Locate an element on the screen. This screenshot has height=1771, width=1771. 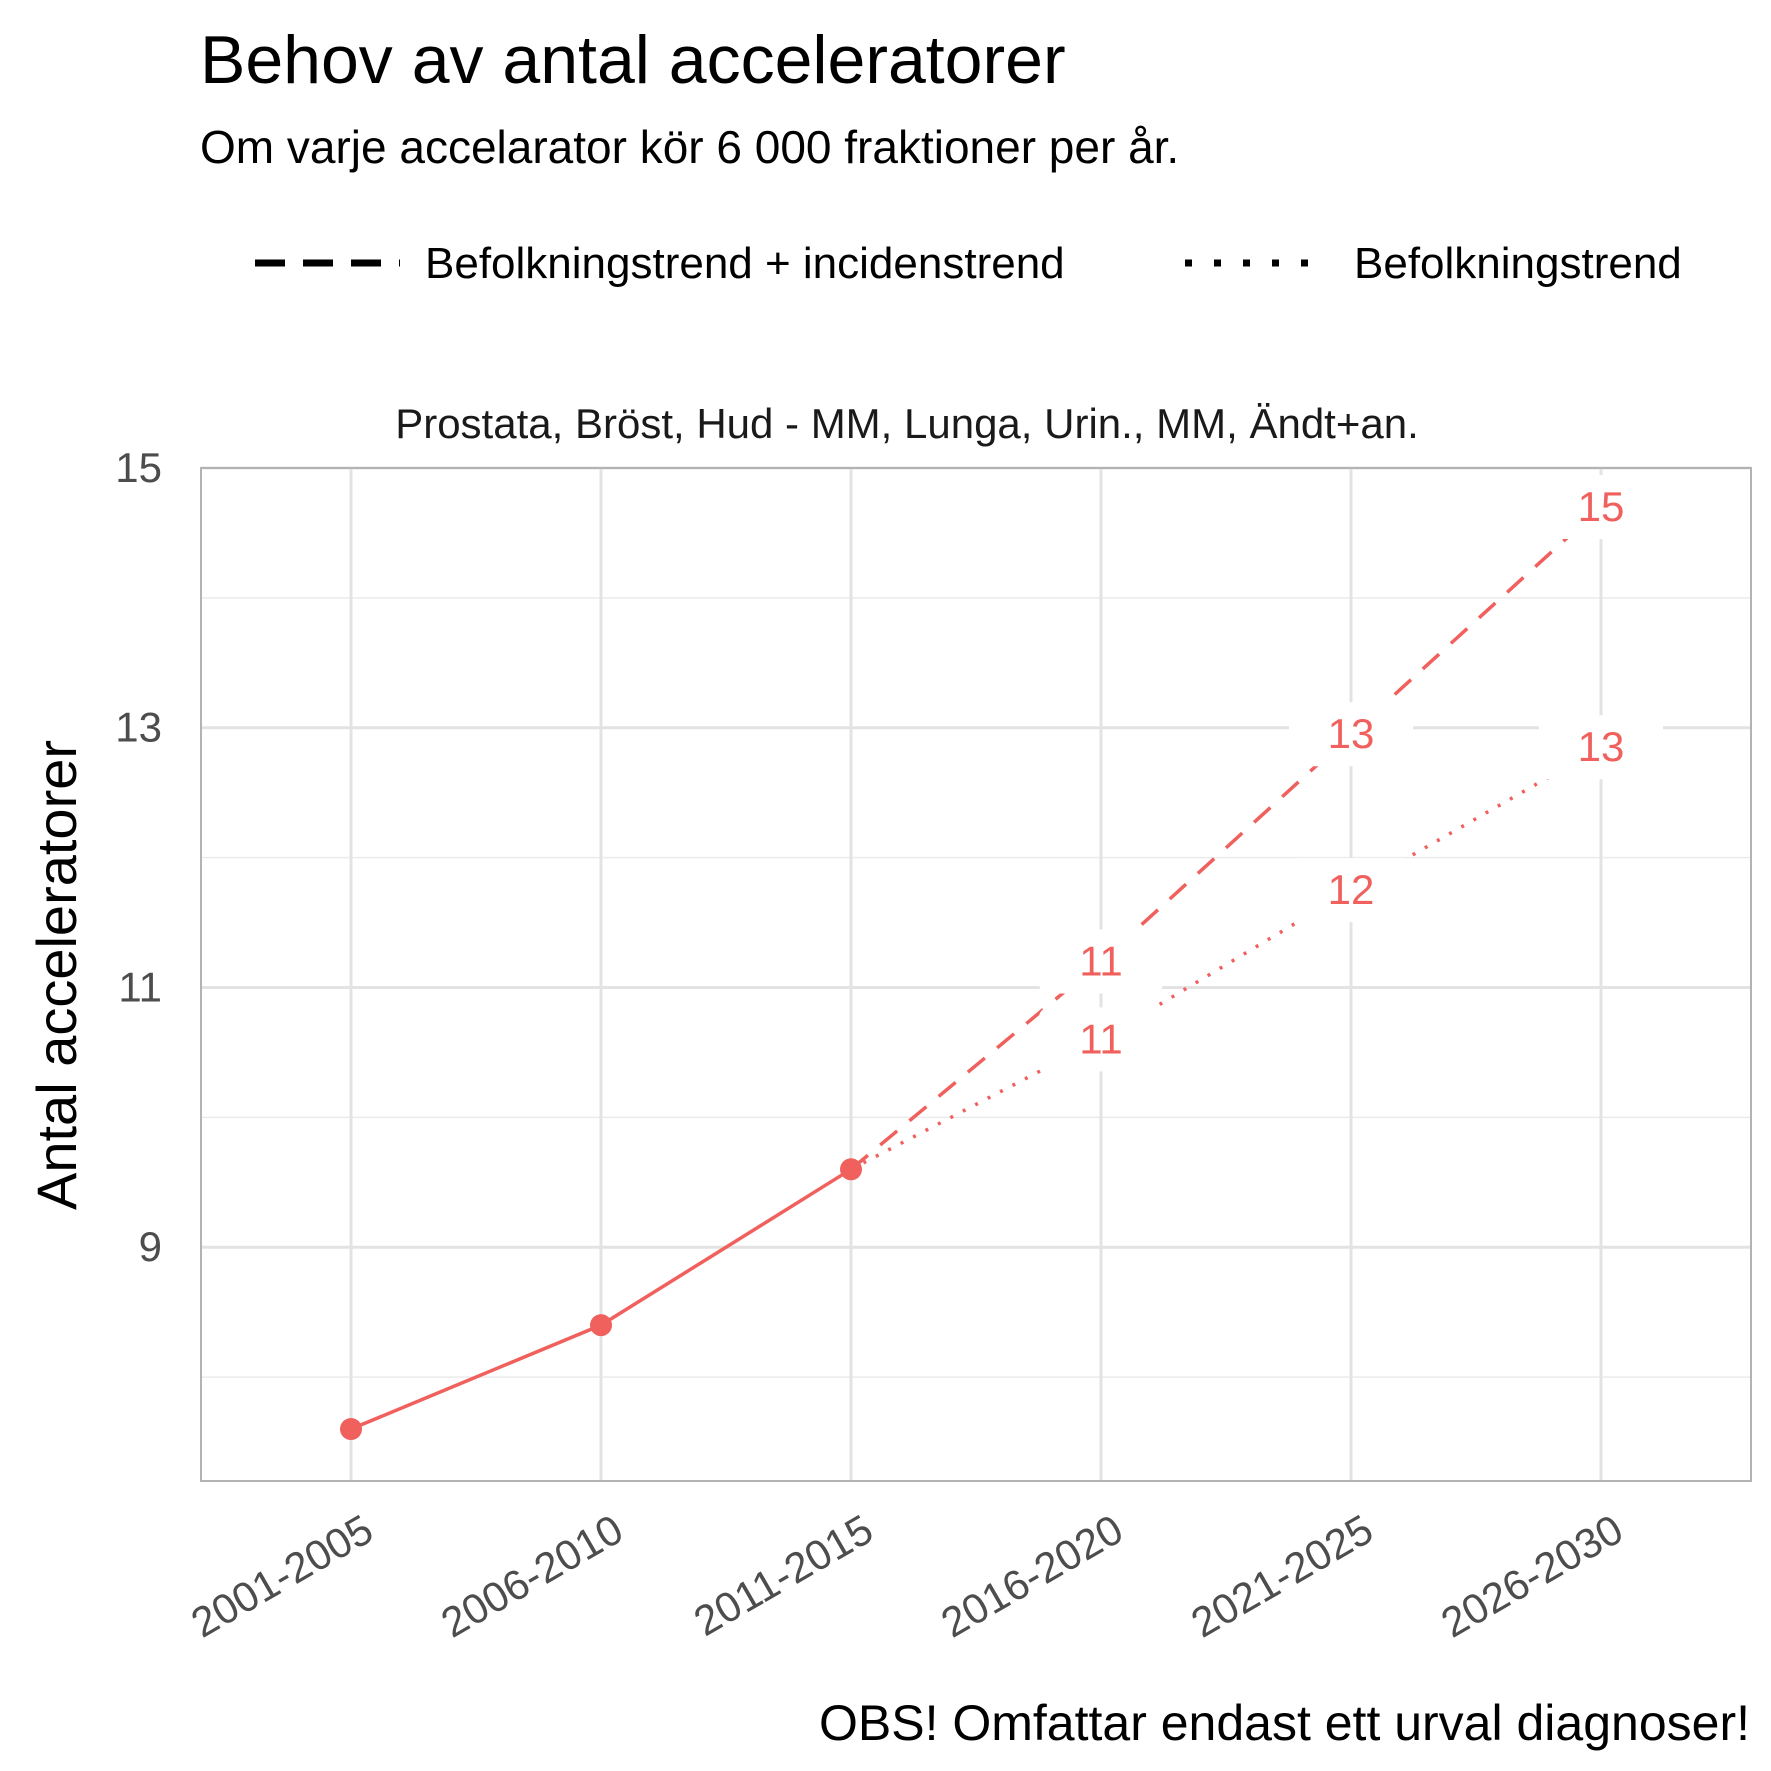
y-axis-title: Antal acceleratorer is located at coordinates (56, 975).